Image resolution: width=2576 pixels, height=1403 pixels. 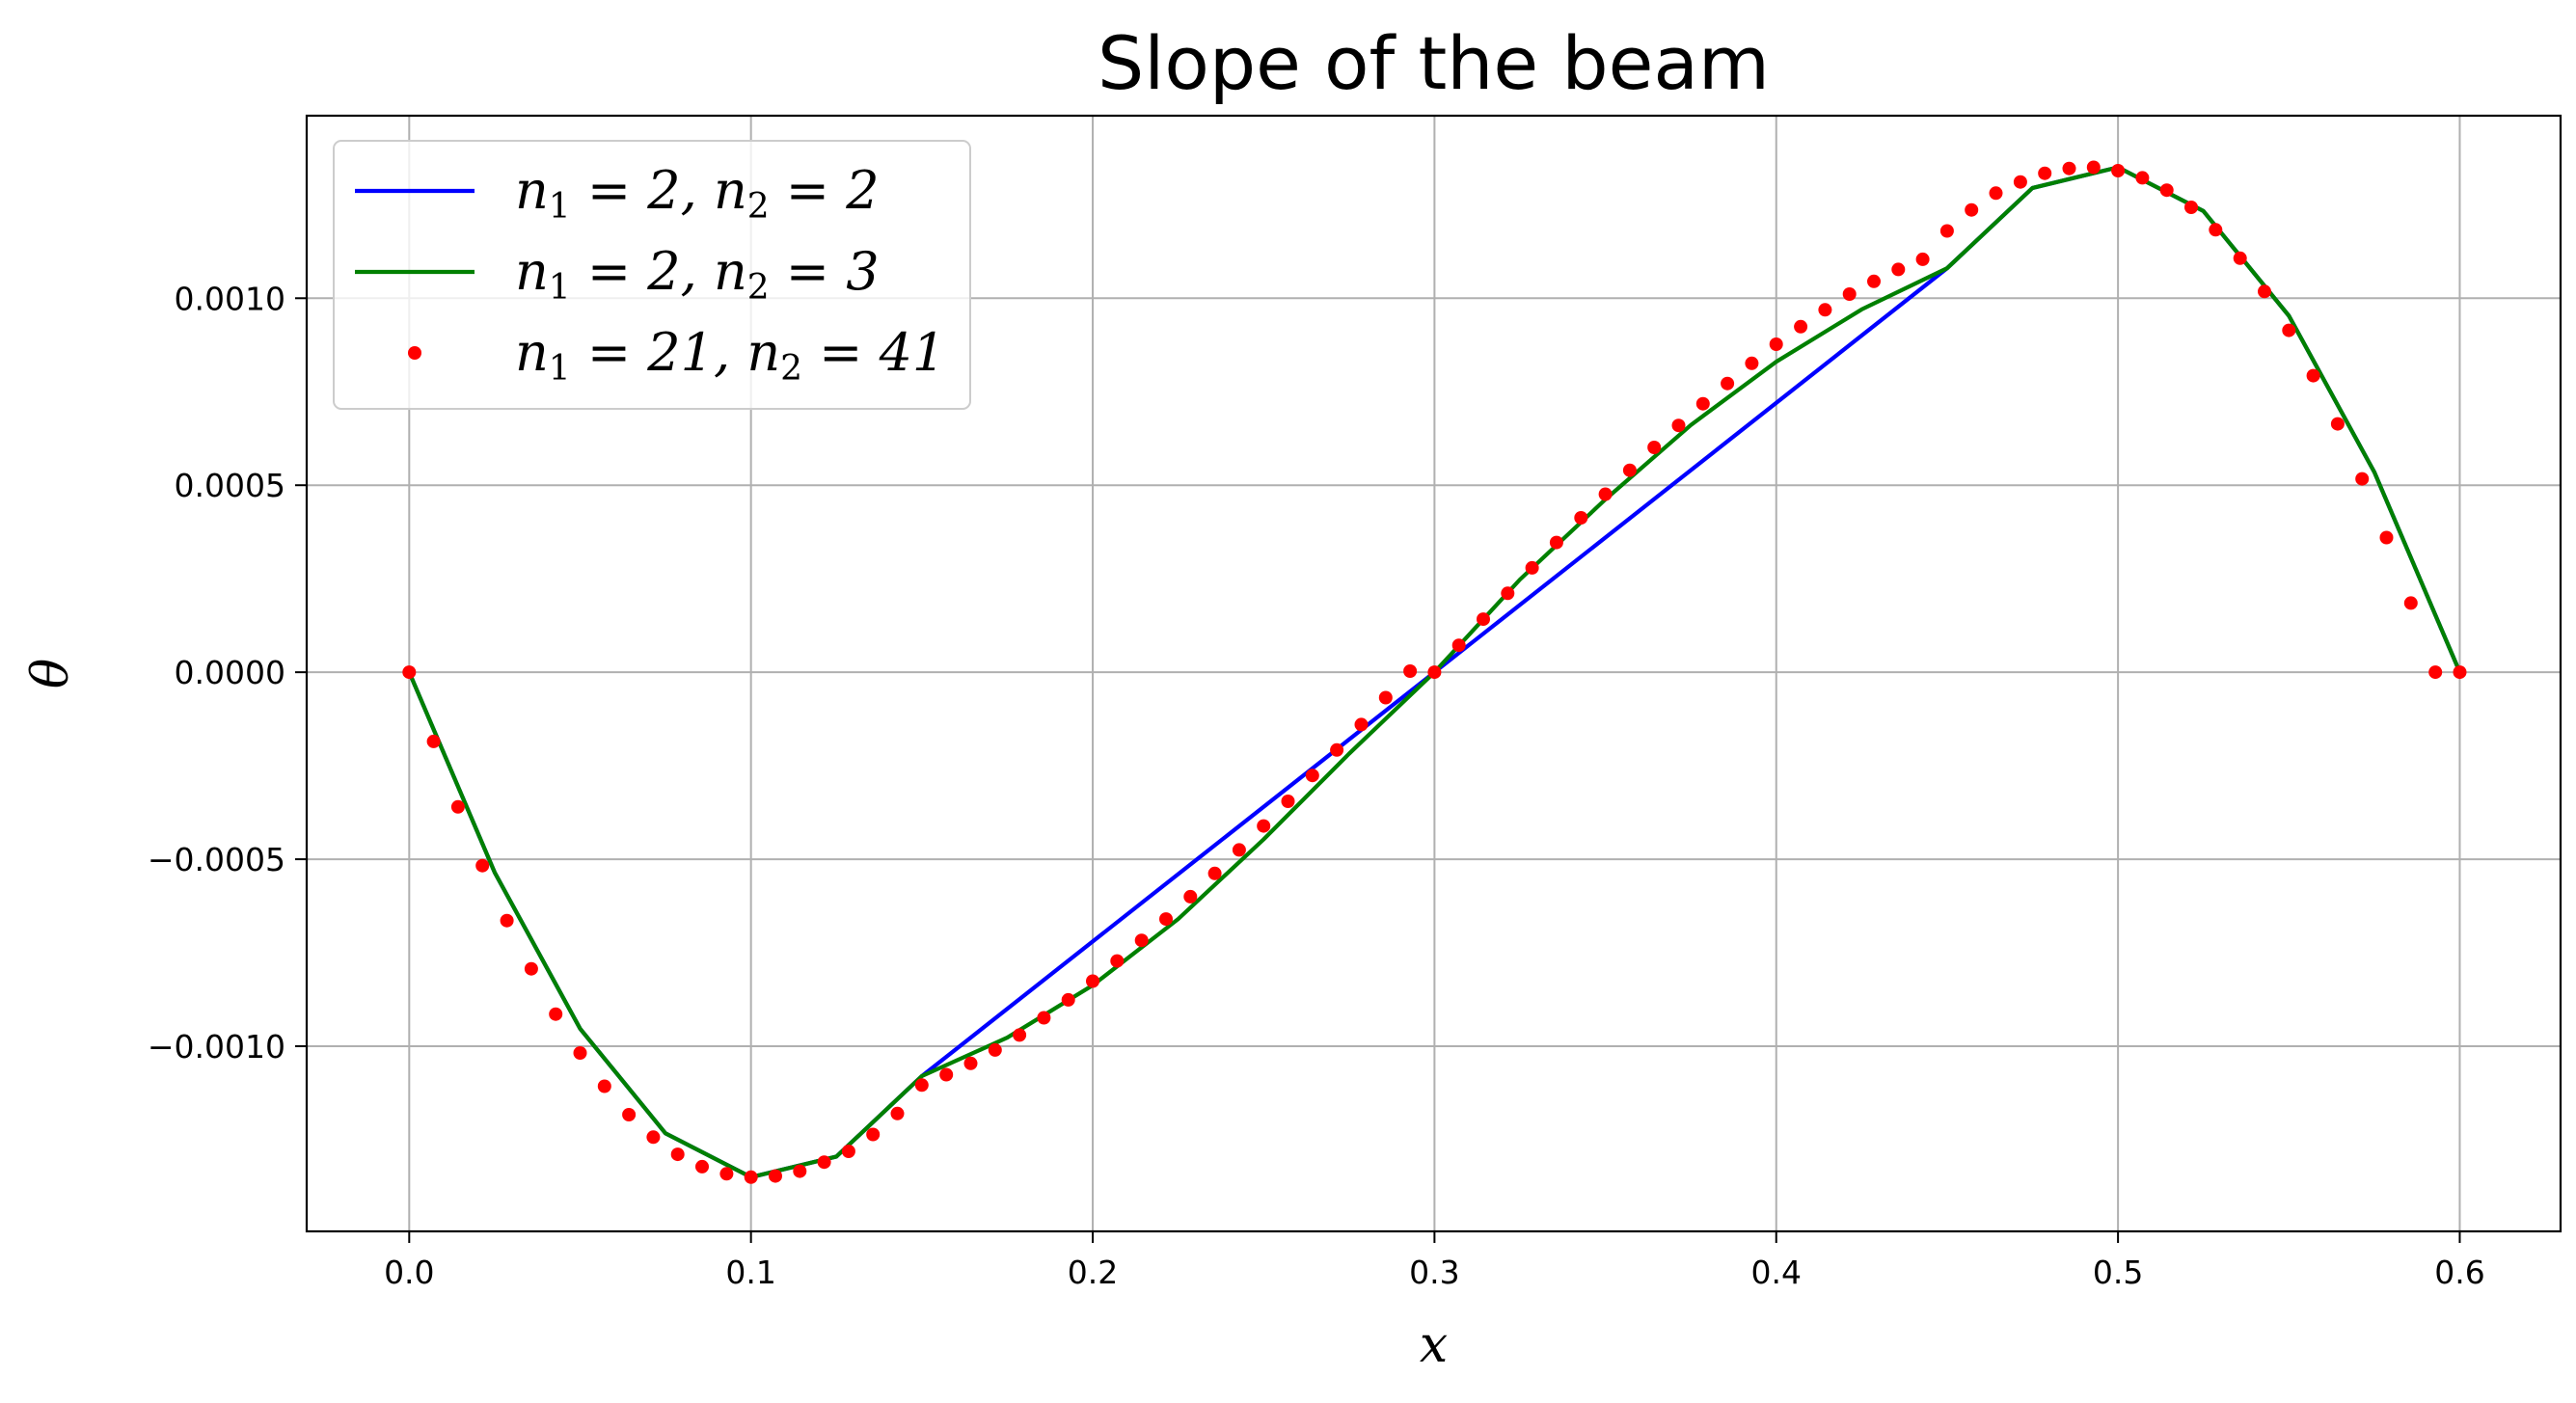 What do you see at coordinates (2459, 1273) in the screenshot?
I see `x-tick-label: 0.6` at bounding box center [2459, 1273].